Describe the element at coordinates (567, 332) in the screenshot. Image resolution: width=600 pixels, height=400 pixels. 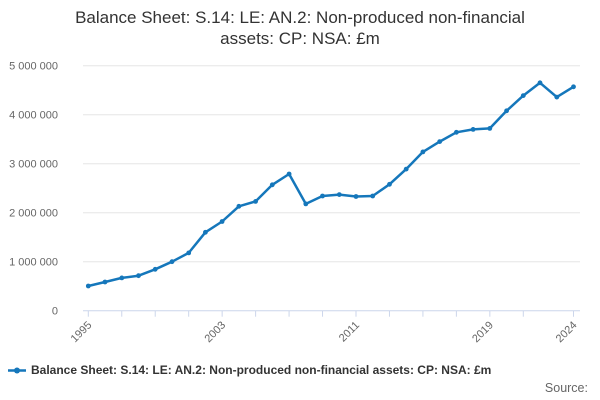
I see `x-axis-tick-label: 2024` at that location.